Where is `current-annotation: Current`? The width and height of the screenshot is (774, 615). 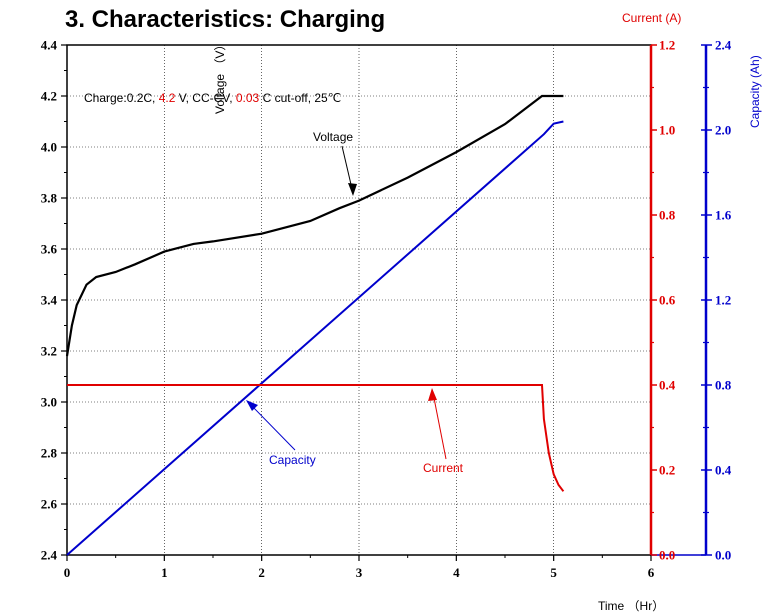 current-annotation: Current is located at coordinates (443, 468).